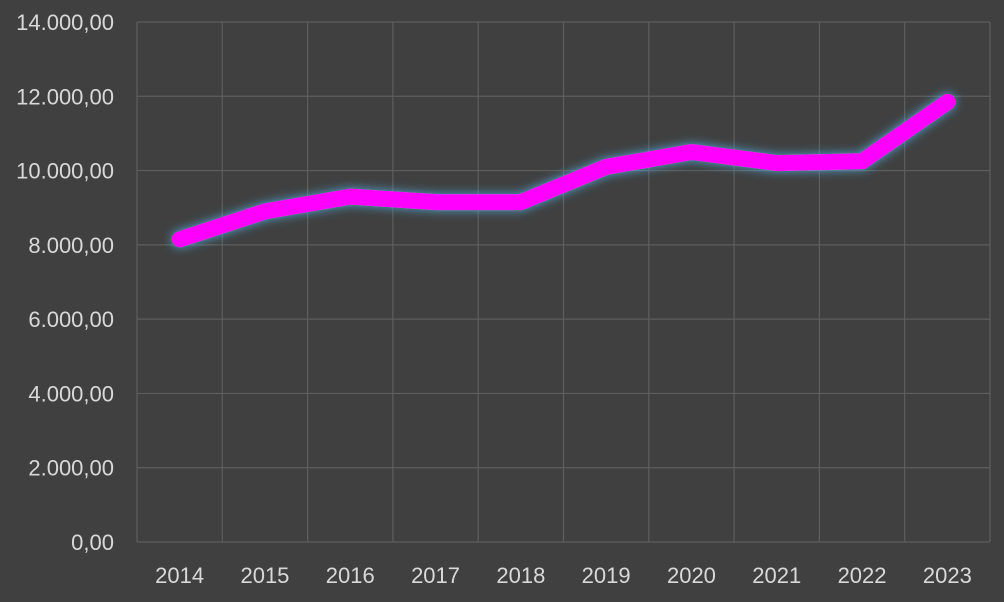 This screenshot has height=602, width=1004. Describe the element at coordinates (606, 575) in the screenshot. I see `x-tick-label: 2019` at that location.